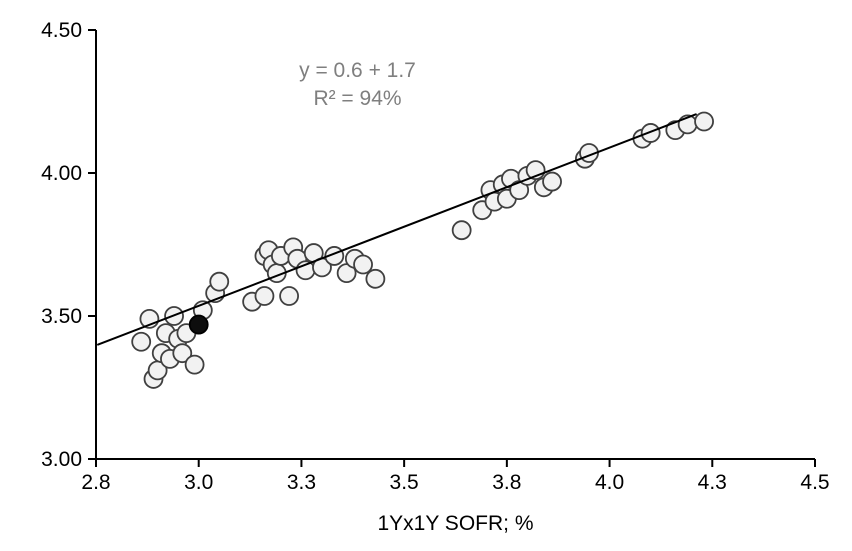 The height and width of the screenshot is (551, 852). I want to click on x-tick-label: 3.0, so click(198, 482).